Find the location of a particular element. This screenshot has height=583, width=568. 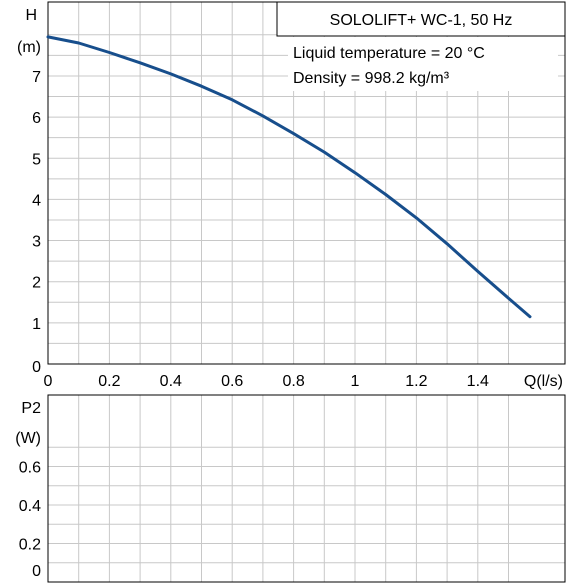

power-y-ticks: 0 0.2 0.4 0.6 is located at coordinates (30, 520).